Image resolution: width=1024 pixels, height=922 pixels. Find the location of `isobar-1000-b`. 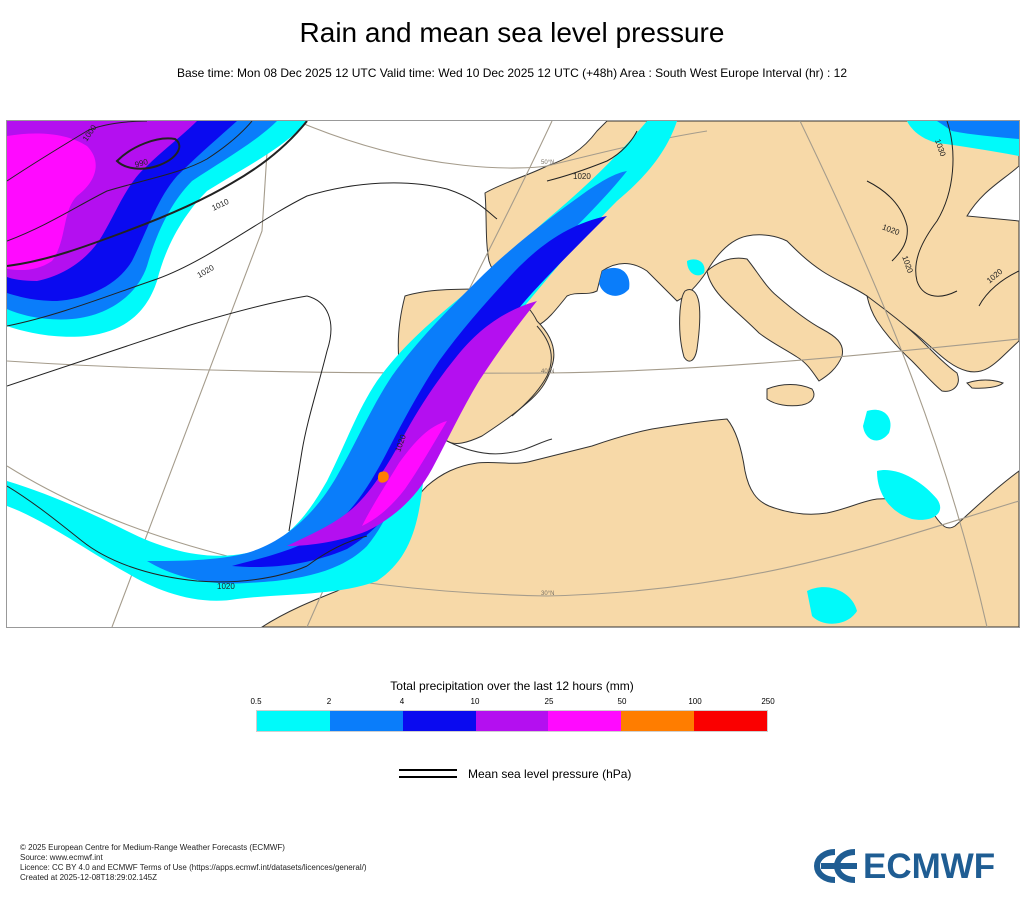

isobar-1000-b is located at coordinates (130, 181).